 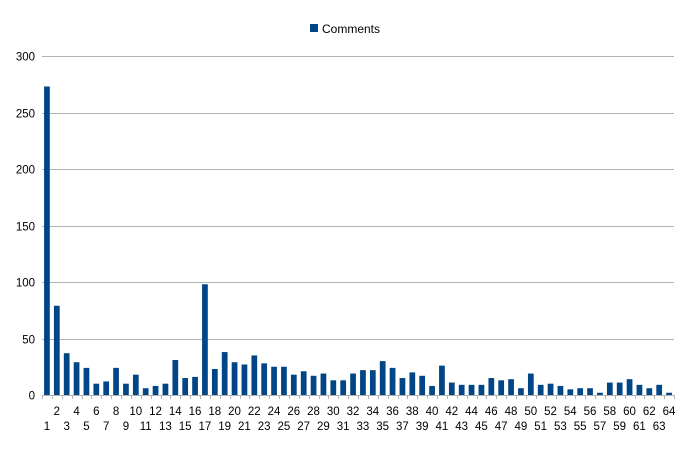 What do you see at coordinates (481, 427) in the screenshot?
I see `x-tick-label: 45` at bounding box center [481, 427].